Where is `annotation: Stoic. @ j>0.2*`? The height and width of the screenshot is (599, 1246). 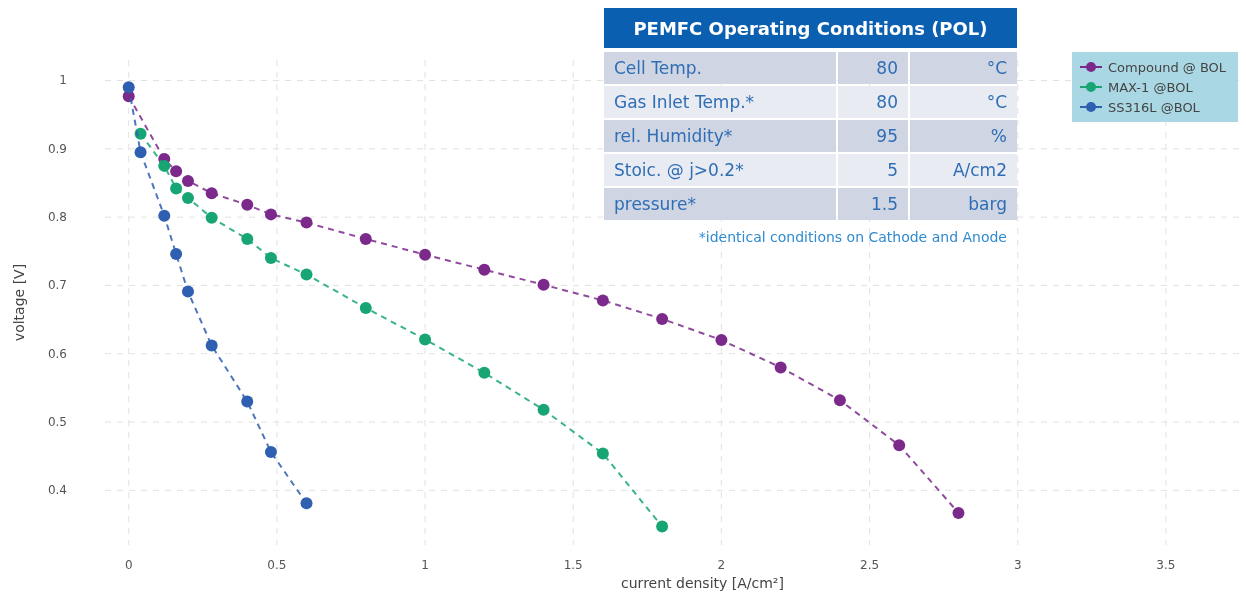 annotation: Stoic. @ j>0.2* is located at coordinates (679, 170).